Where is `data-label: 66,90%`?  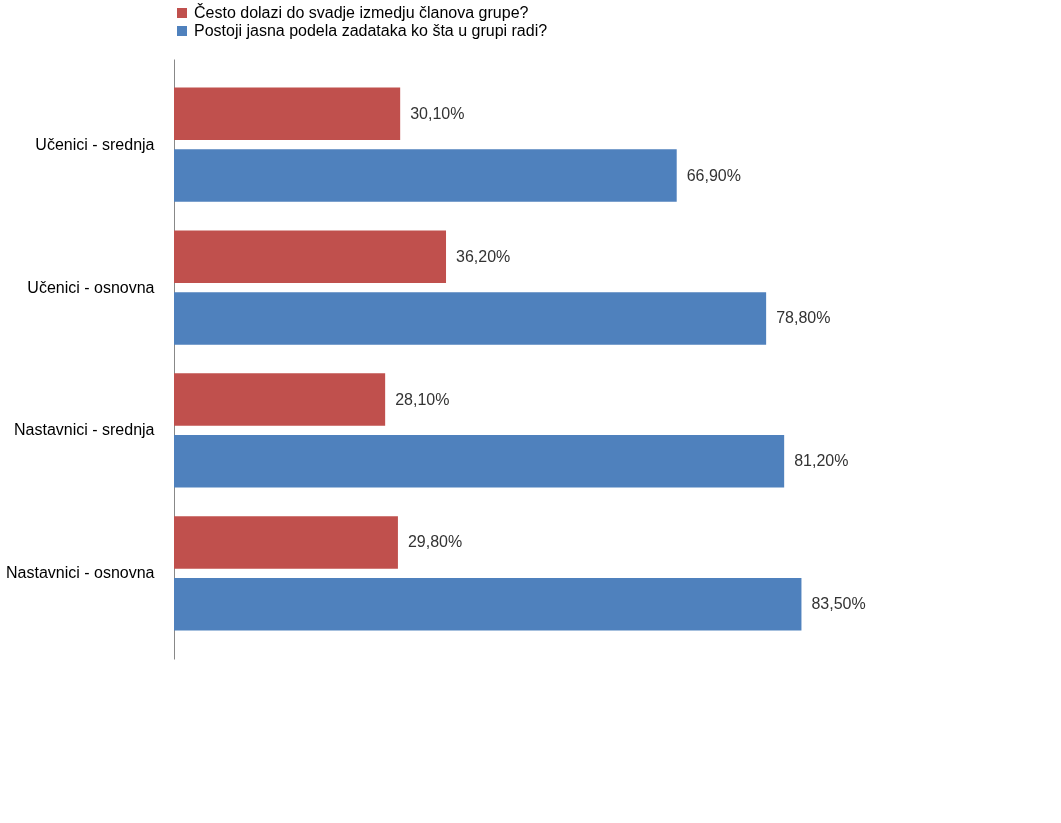
data-label: 66,90% is located at coordinates (713, 175).